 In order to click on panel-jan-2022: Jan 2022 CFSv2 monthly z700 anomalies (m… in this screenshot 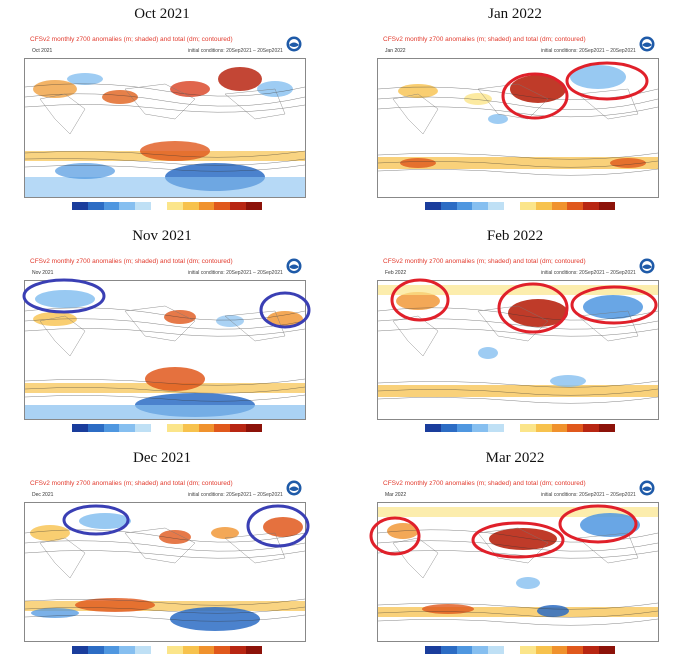, I will do `click(515, 111)`.